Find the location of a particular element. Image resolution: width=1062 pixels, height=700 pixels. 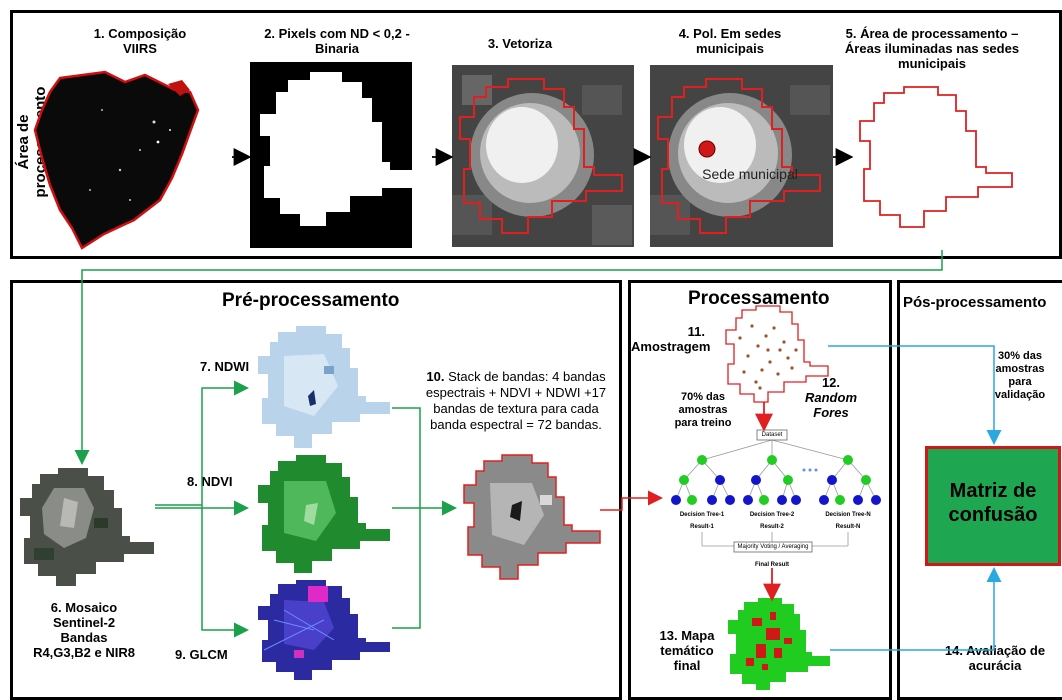

sede-polygon-image: Sede municipal is located at coordinates (741, 156).